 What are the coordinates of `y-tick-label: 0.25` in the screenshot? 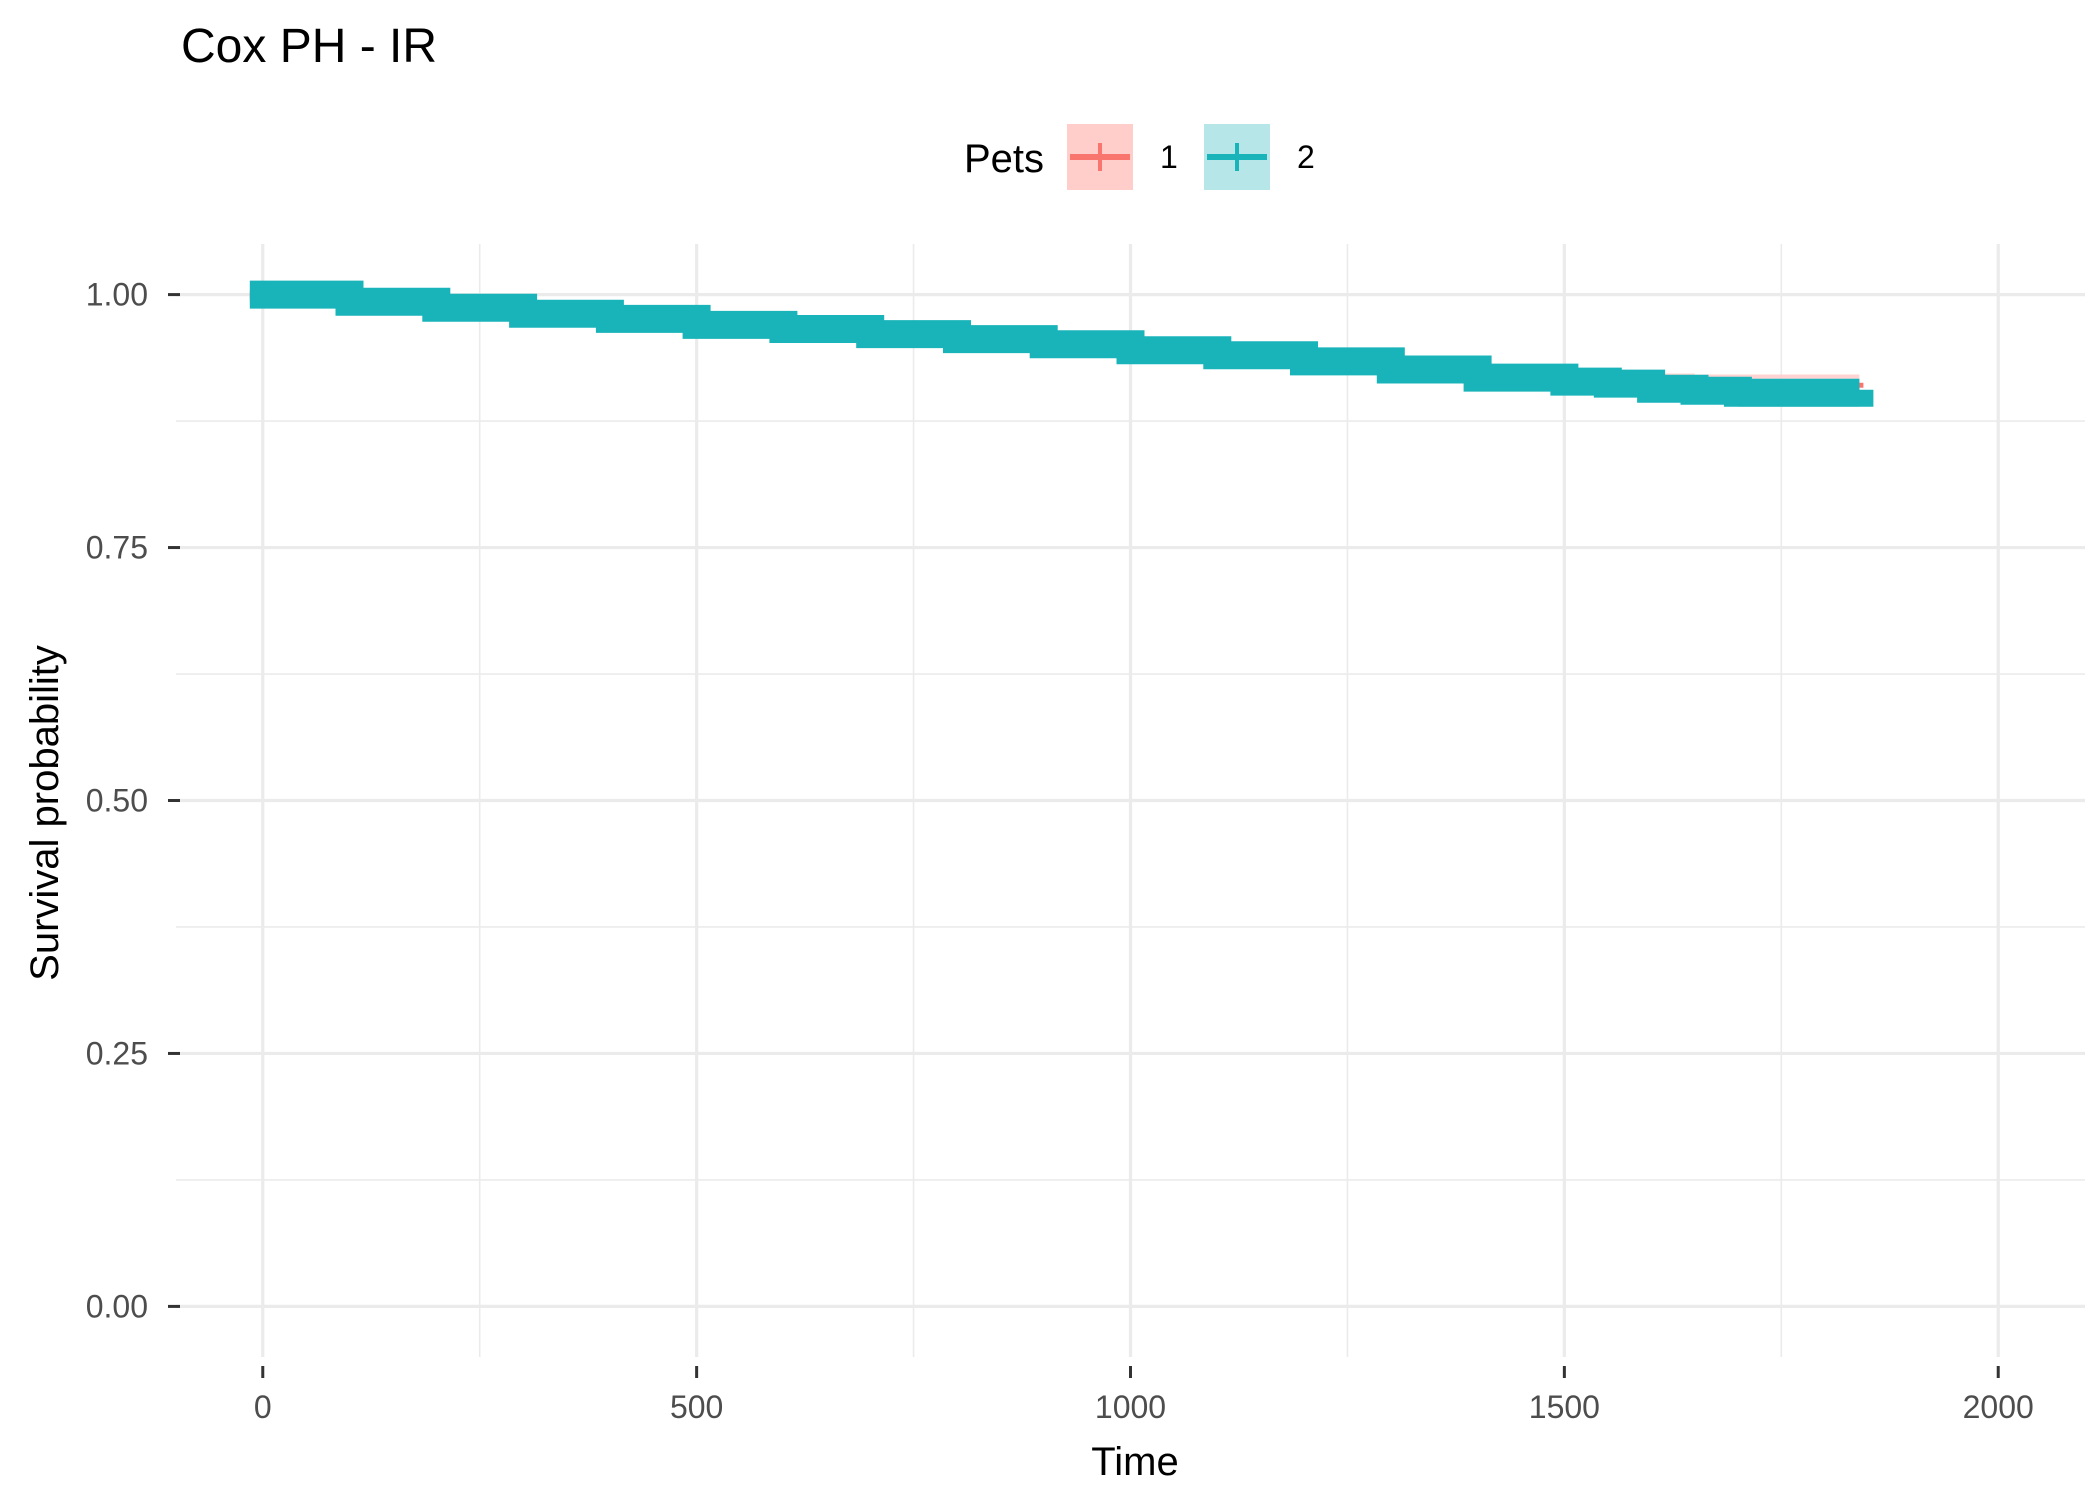 It's located at (117, 1053).